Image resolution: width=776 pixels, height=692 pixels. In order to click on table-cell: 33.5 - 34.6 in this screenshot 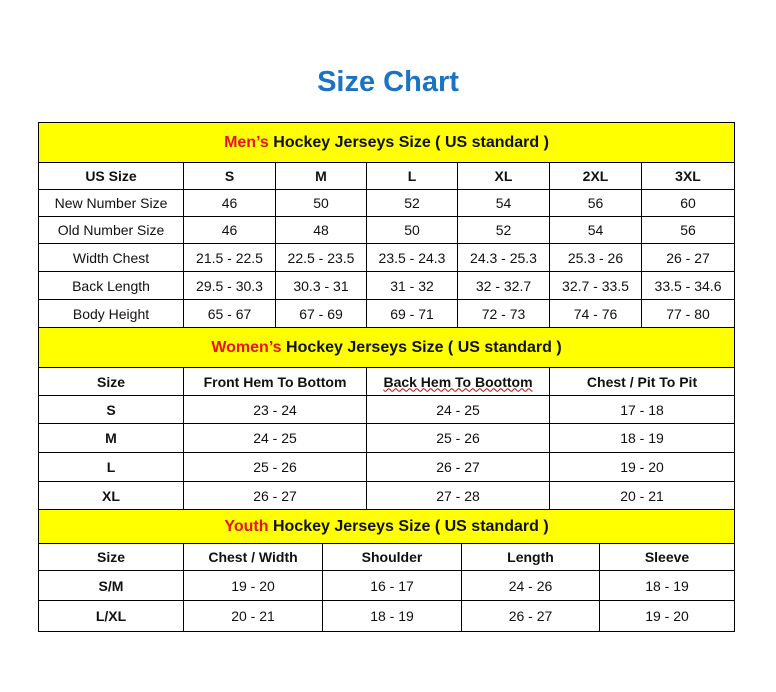, I will do `click(688, 285)`.